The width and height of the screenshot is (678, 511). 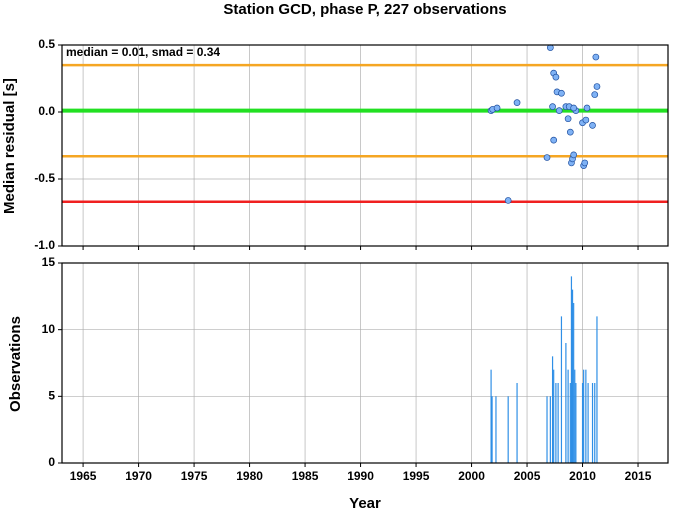 I want to click on x-tick-label: 1965, so click(x=83, y=476).